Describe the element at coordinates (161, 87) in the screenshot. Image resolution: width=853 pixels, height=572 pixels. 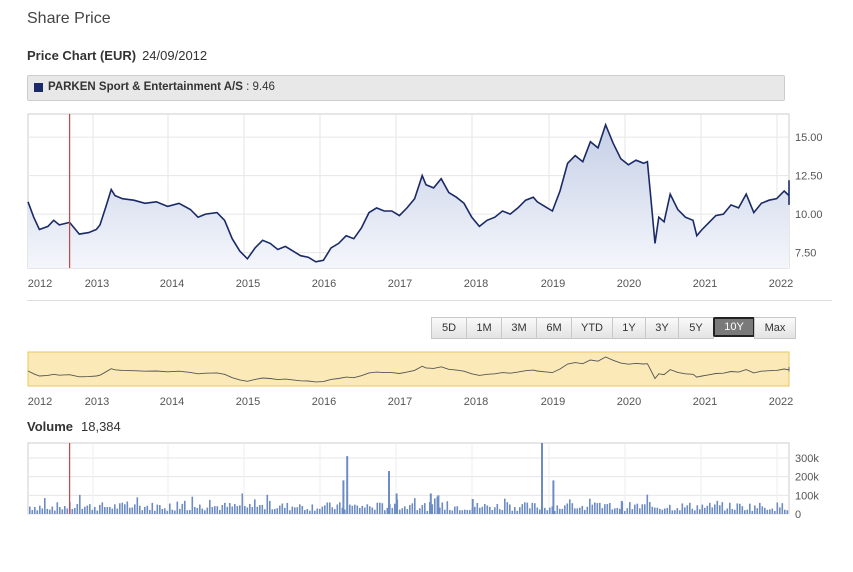
I see `legend-text: PARKEN Sport & Entertainment A/S : 9.46` at that location.